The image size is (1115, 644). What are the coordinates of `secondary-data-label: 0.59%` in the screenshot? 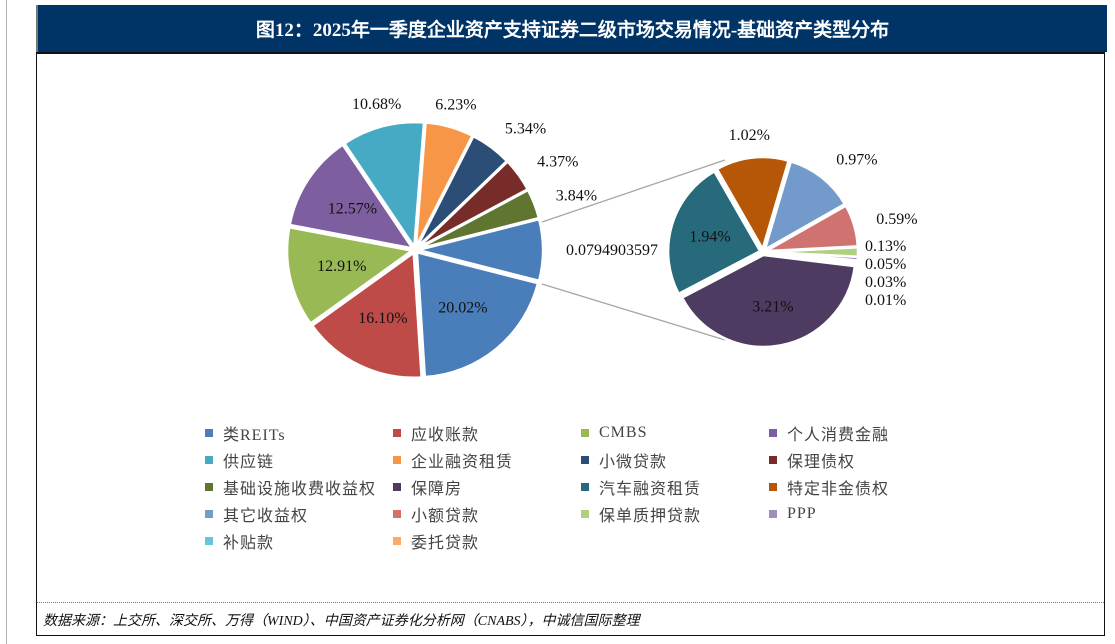 It's located at (896, 219).